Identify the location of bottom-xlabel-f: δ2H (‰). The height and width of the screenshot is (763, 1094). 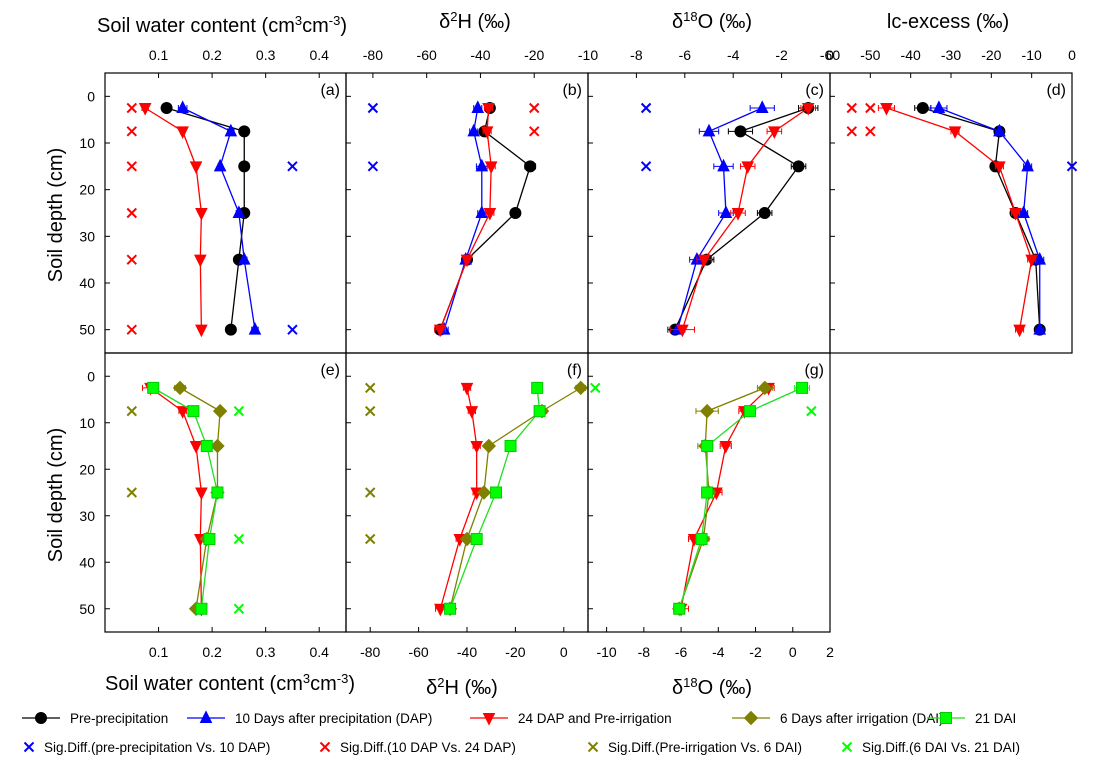
(462, 687).